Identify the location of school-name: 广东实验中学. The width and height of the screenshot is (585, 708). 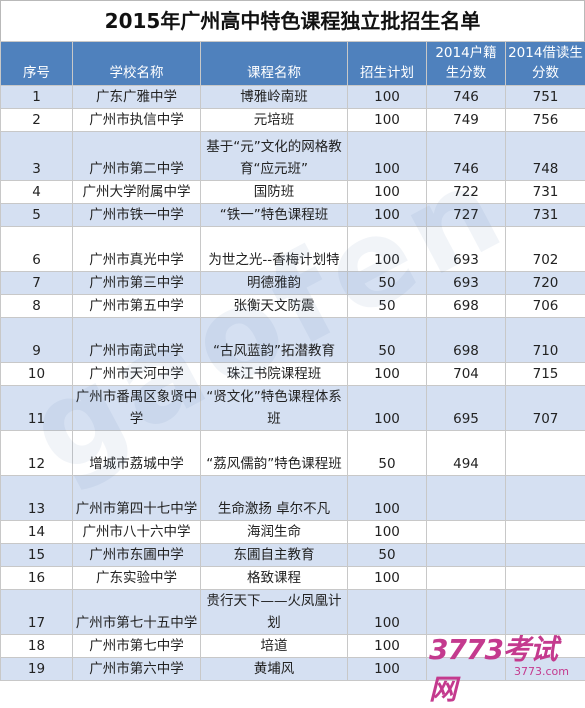
(137, 578).